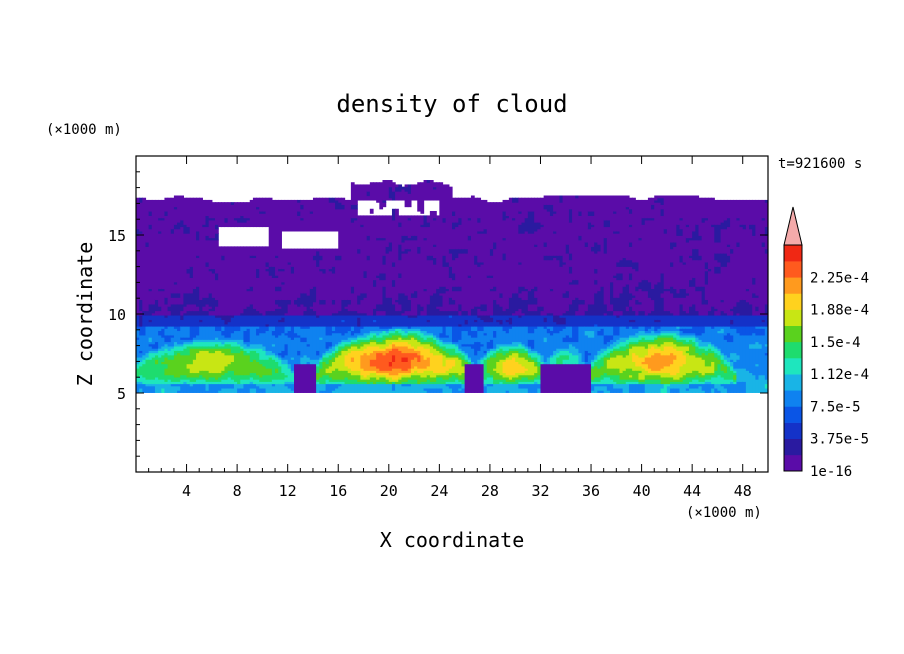 The height and width of the screenshot is (654, 904). I want to click on colorbar-tick-label: 1.88e-4, so click(839, 311).